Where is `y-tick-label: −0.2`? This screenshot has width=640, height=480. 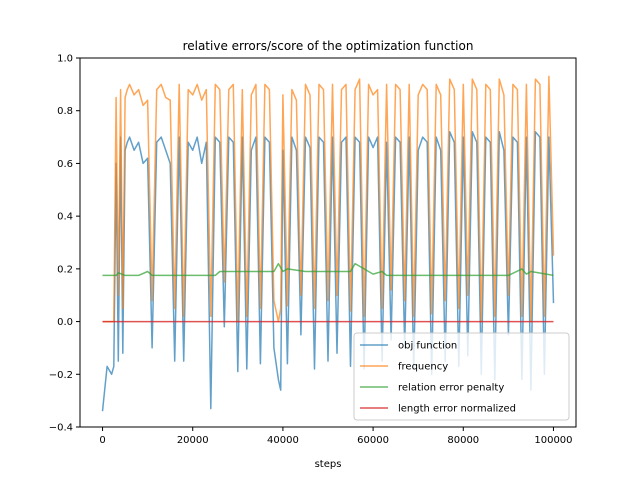 y-tick-label: −0.2 is located at coordinates (61, 375).